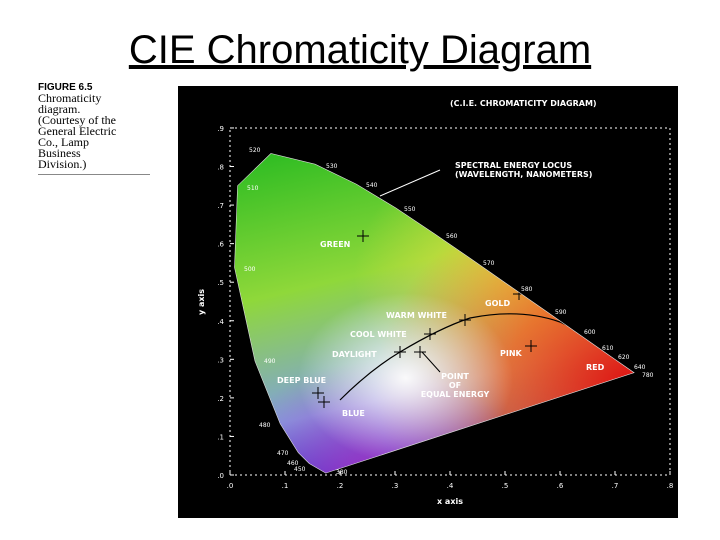  Describe the element at coordinates (452, 236) in the screenshot. I see `wavelength-label: 560` at that location.